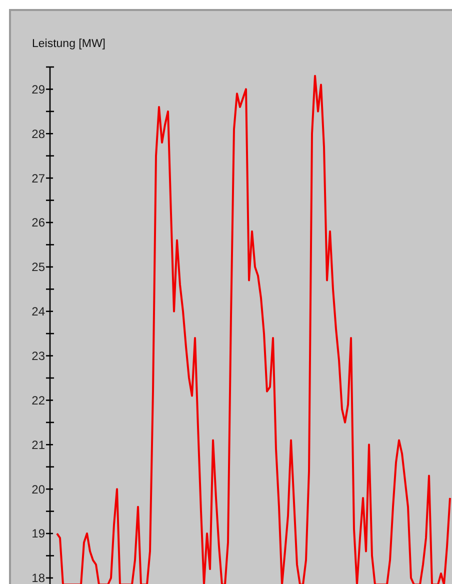 This screenshot has width=452, height=584. I want to click on y-tick-label: 22, so click(39, 400).